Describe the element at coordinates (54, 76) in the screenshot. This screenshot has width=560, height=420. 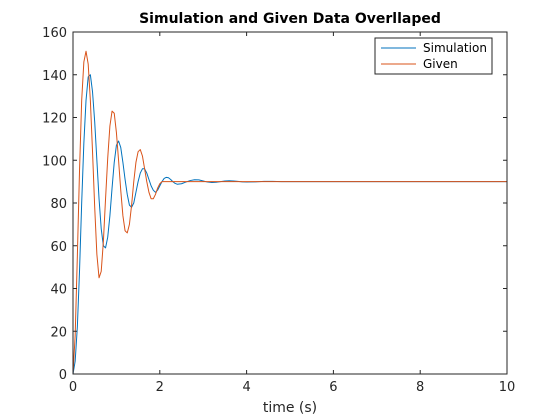
I see `y-tick-label-7: 140` at that location.